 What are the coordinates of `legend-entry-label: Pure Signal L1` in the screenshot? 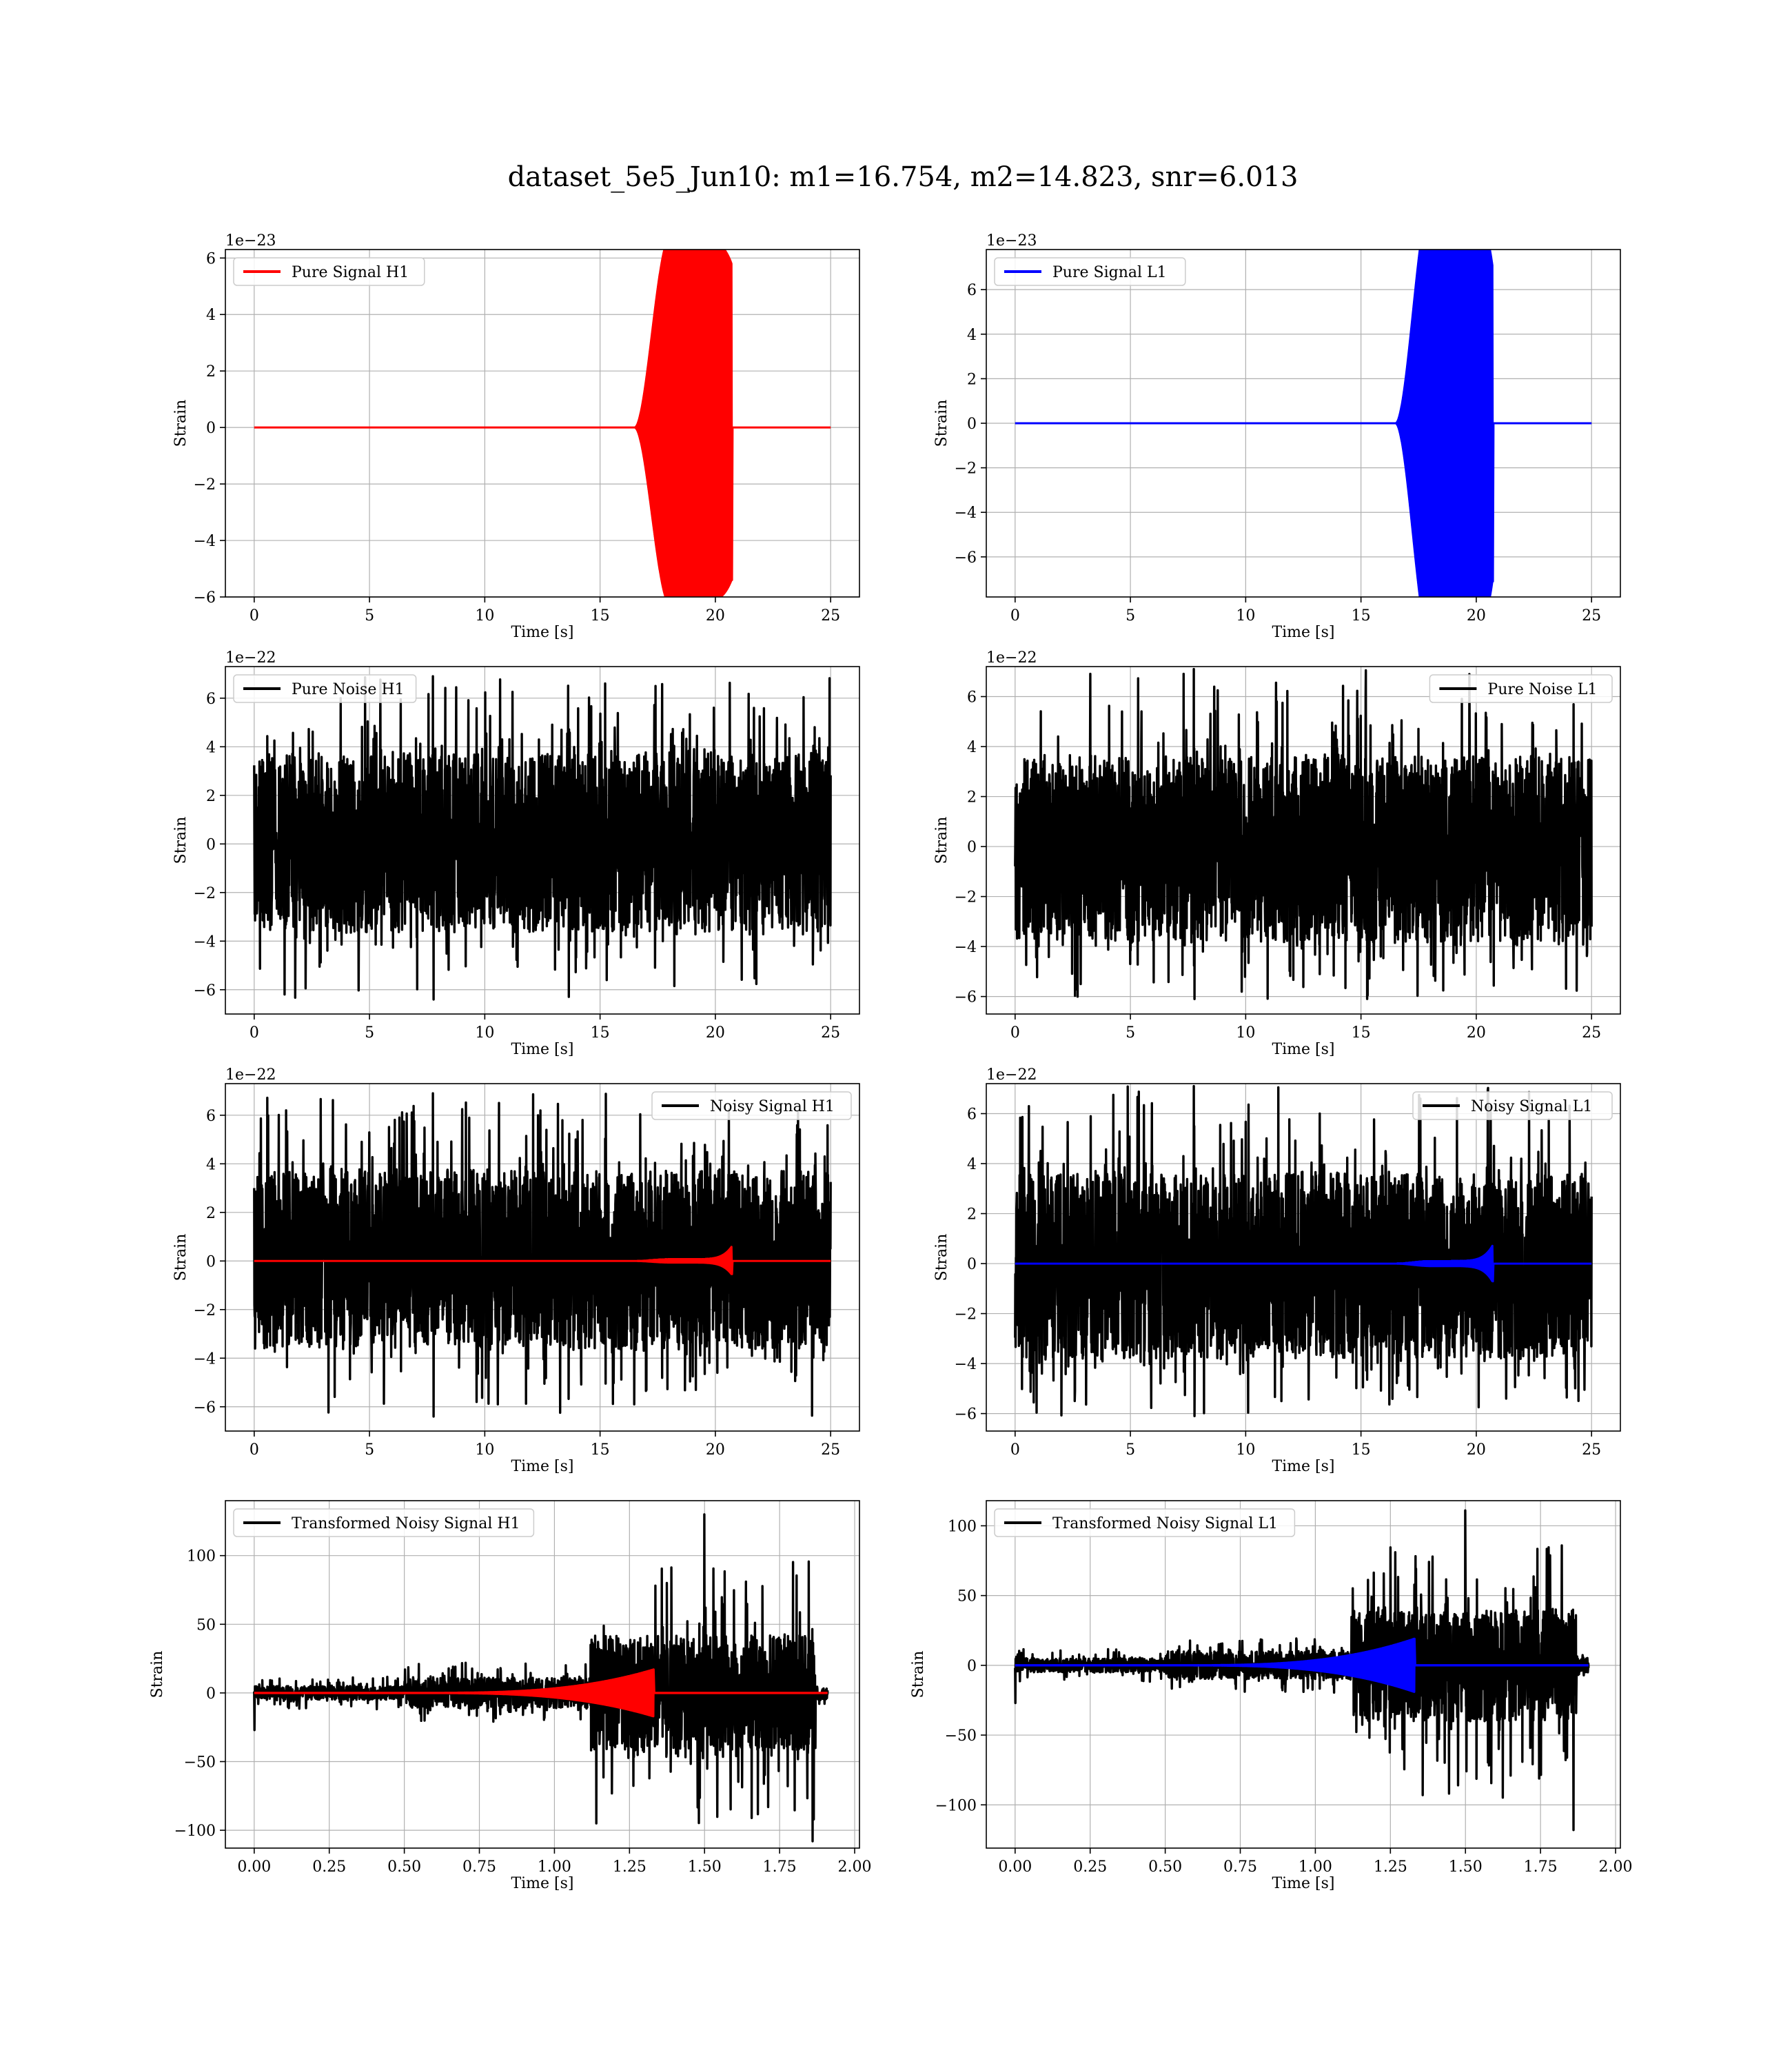 It's located at (1109, 272).